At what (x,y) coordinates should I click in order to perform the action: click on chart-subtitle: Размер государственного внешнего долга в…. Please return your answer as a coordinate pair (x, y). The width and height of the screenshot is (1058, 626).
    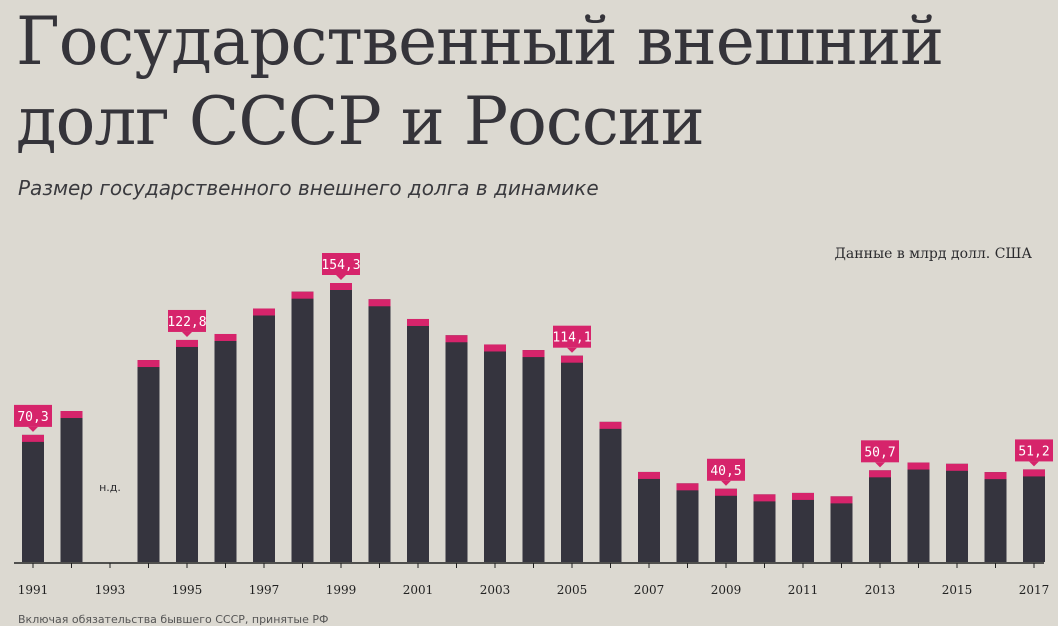
    Looking at the image, I should click on (308, 188).